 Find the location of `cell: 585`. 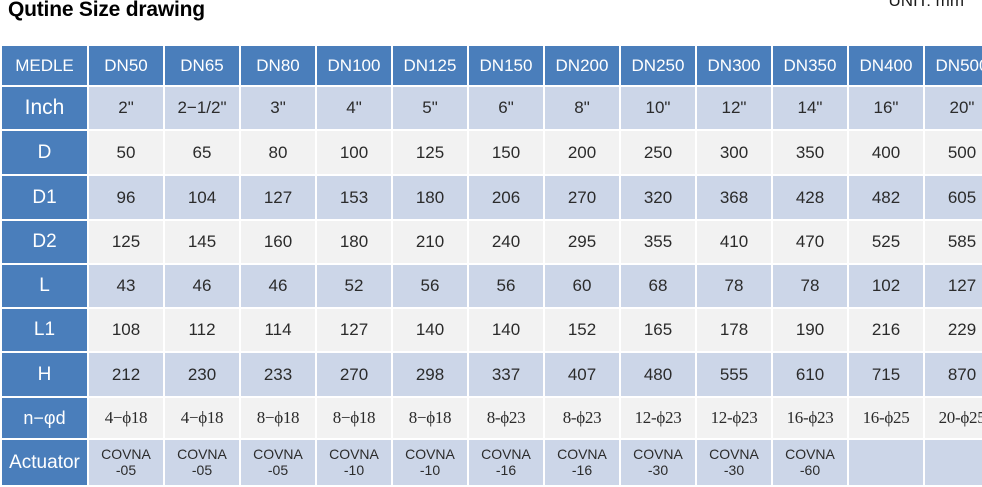

cell: 585 is located at coordinates (953, 242).